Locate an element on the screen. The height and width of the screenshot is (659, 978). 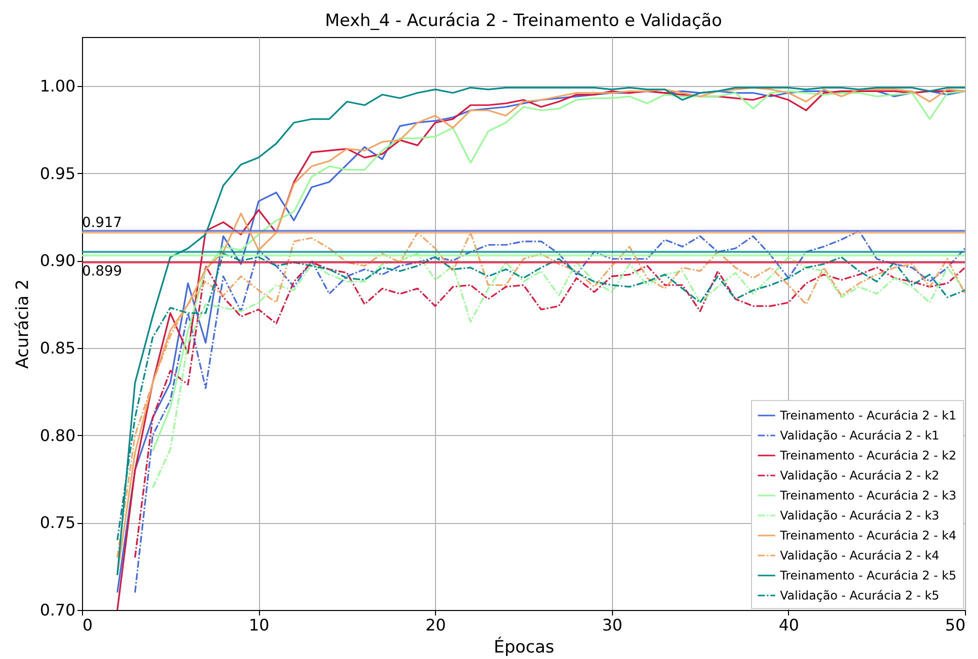
x-tick-label: 50 is located at coordinates (955, 625).